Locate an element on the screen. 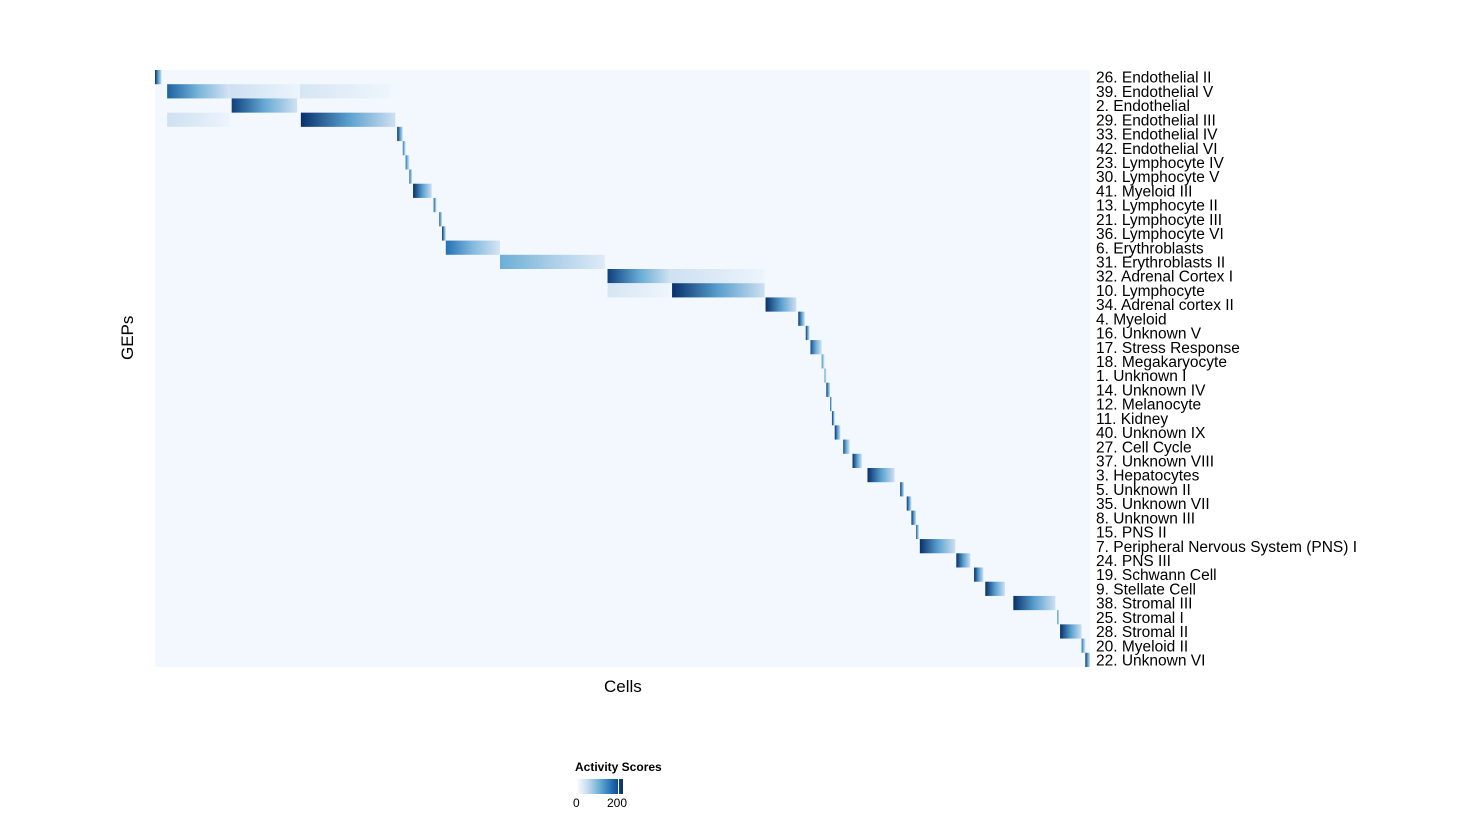 The width and height of the screenshot is (1457, 815). row-label: 2. Endothelial is located at coordinates (1143, 106).